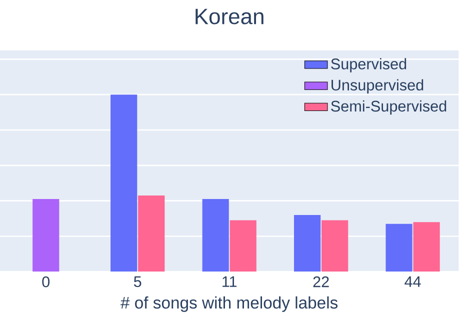 The width and height of the screenshot is (474, 335). I want to click on legend-label: Supervised, so click(368, 65).